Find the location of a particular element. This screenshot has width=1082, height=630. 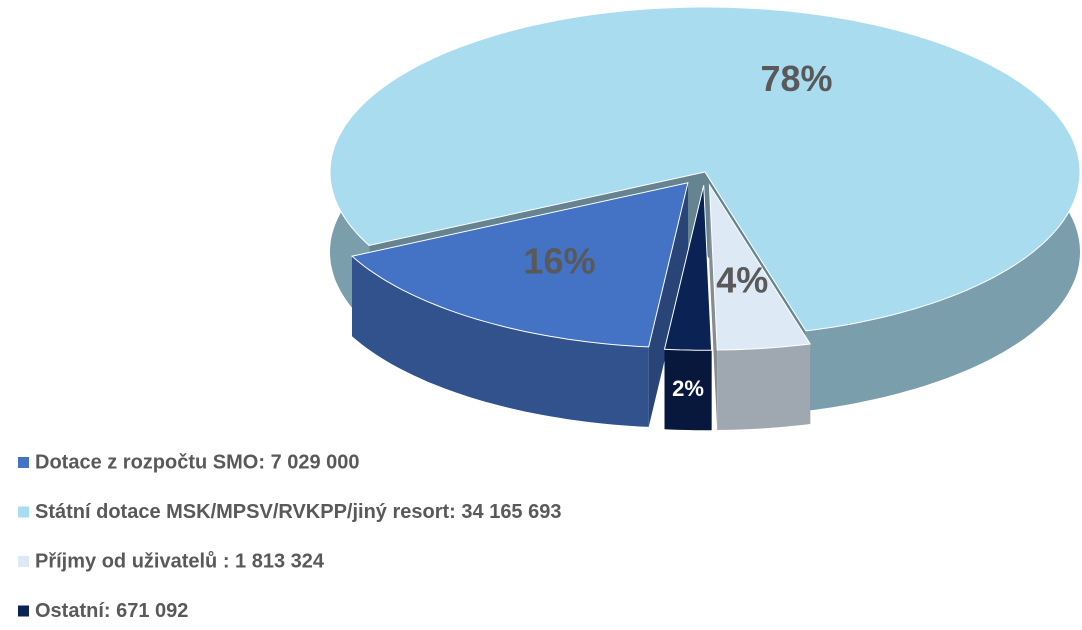

legend-label: Dotace z rozpočtu SMO: 7 029 000 is located at coordinates (197, 462).